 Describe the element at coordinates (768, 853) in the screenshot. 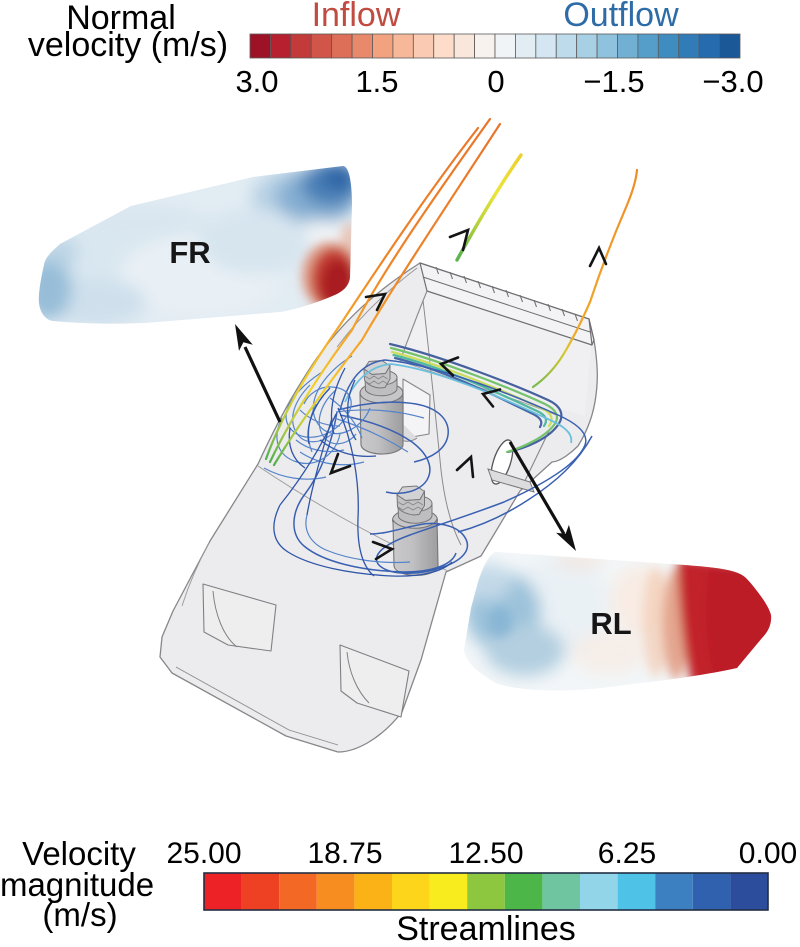

I see `svg-text: 0.00` at that location.